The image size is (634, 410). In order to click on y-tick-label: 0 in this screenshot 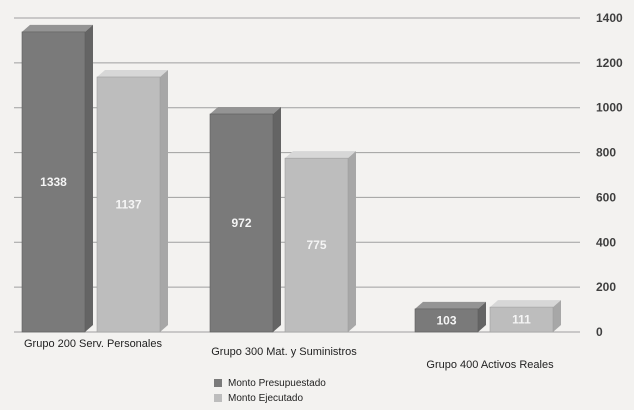, I will do `click(599, 332)`.